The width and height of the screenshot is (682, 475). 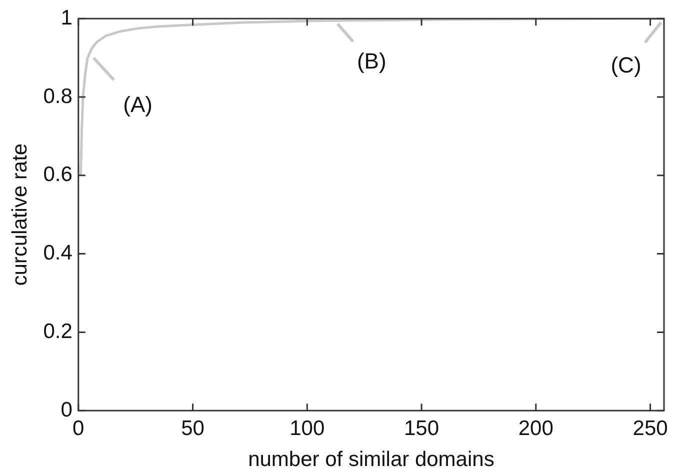 What do you see at coordinates (58, 253) in the screenshot?
I see `y-tick-label: 0.4` at bounding box center [58, 253].